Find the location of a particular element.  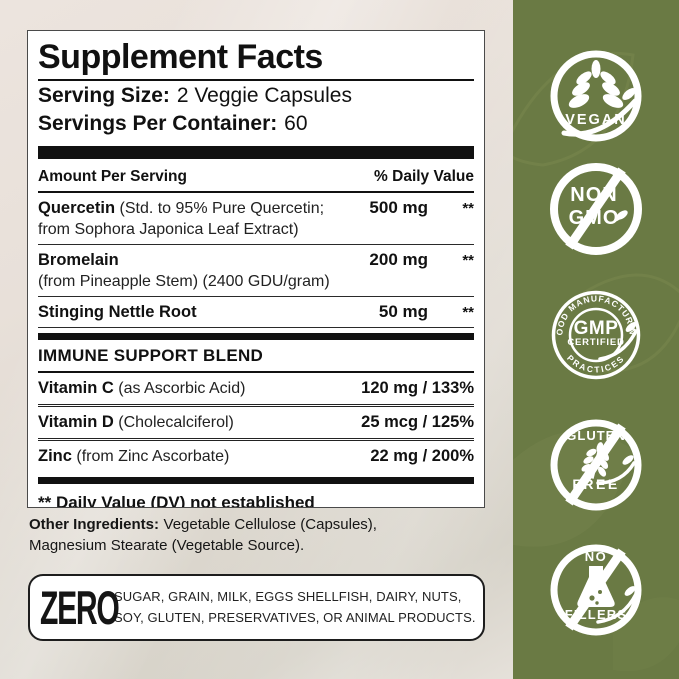

vegan-badge-icon: VEGAN is located at coordinates (596, 96).